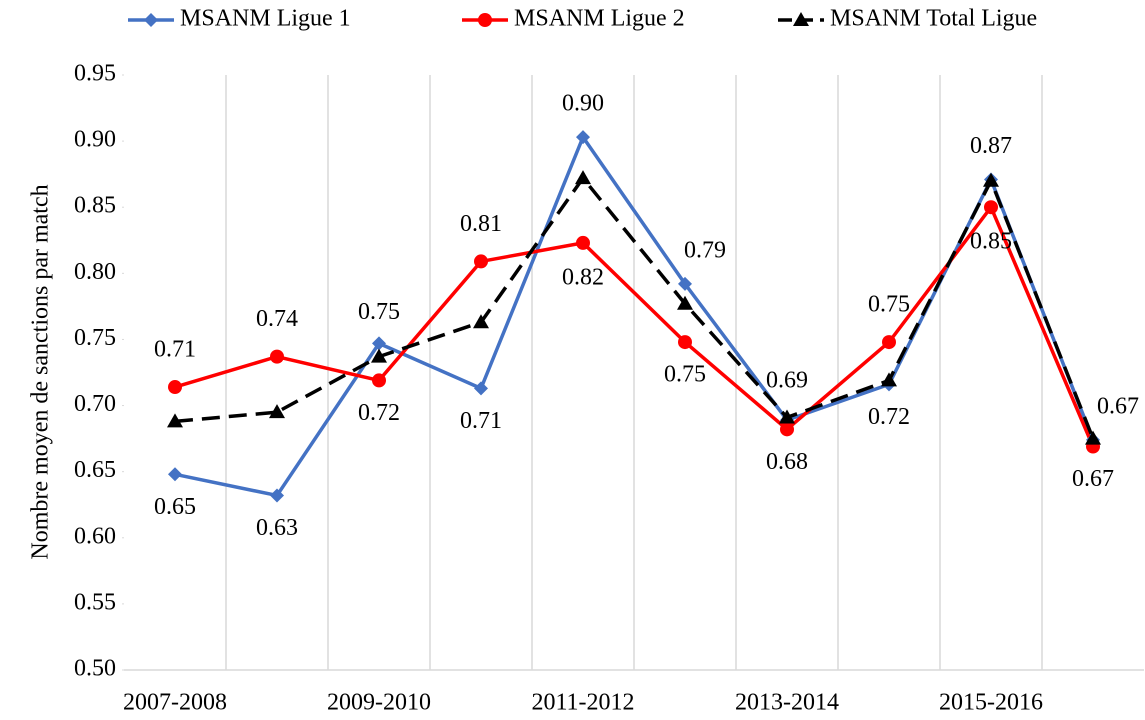 This screenshot has height=720, width=1145. I want to click on data-label: 0.74, so click(277, 319).